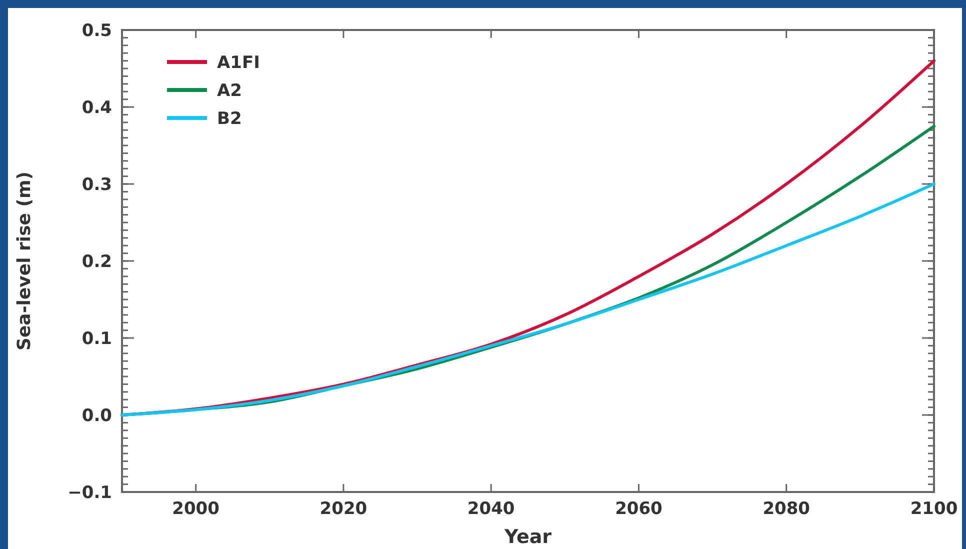  What do you see at coordinates (639, 509) in the screenshot?
I see `x-tick-label: 2060` at bounding box center [639, 509].